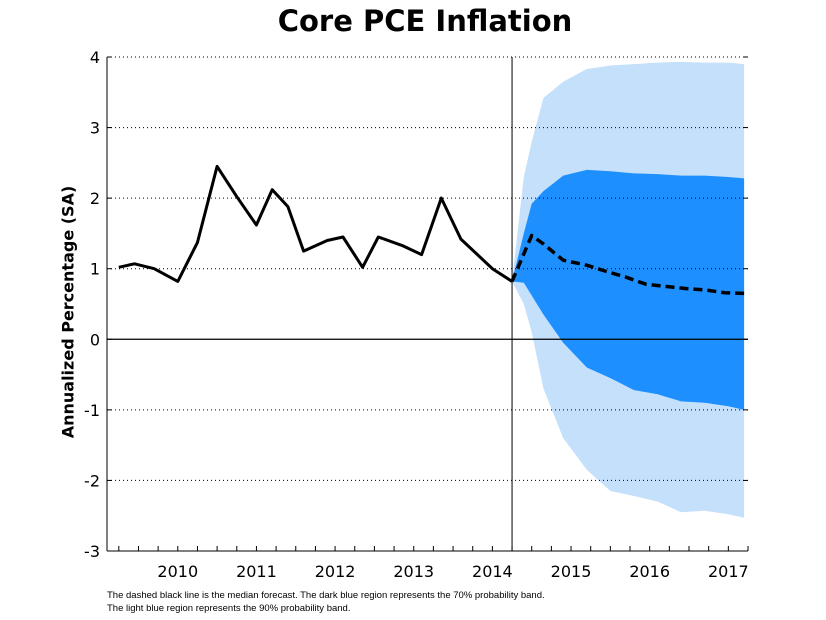 This screenshot has width=826, height=620. Describe the element at coordinates (728, 571) in the screenshot. I see `x-tick-label: 2017` at that location.